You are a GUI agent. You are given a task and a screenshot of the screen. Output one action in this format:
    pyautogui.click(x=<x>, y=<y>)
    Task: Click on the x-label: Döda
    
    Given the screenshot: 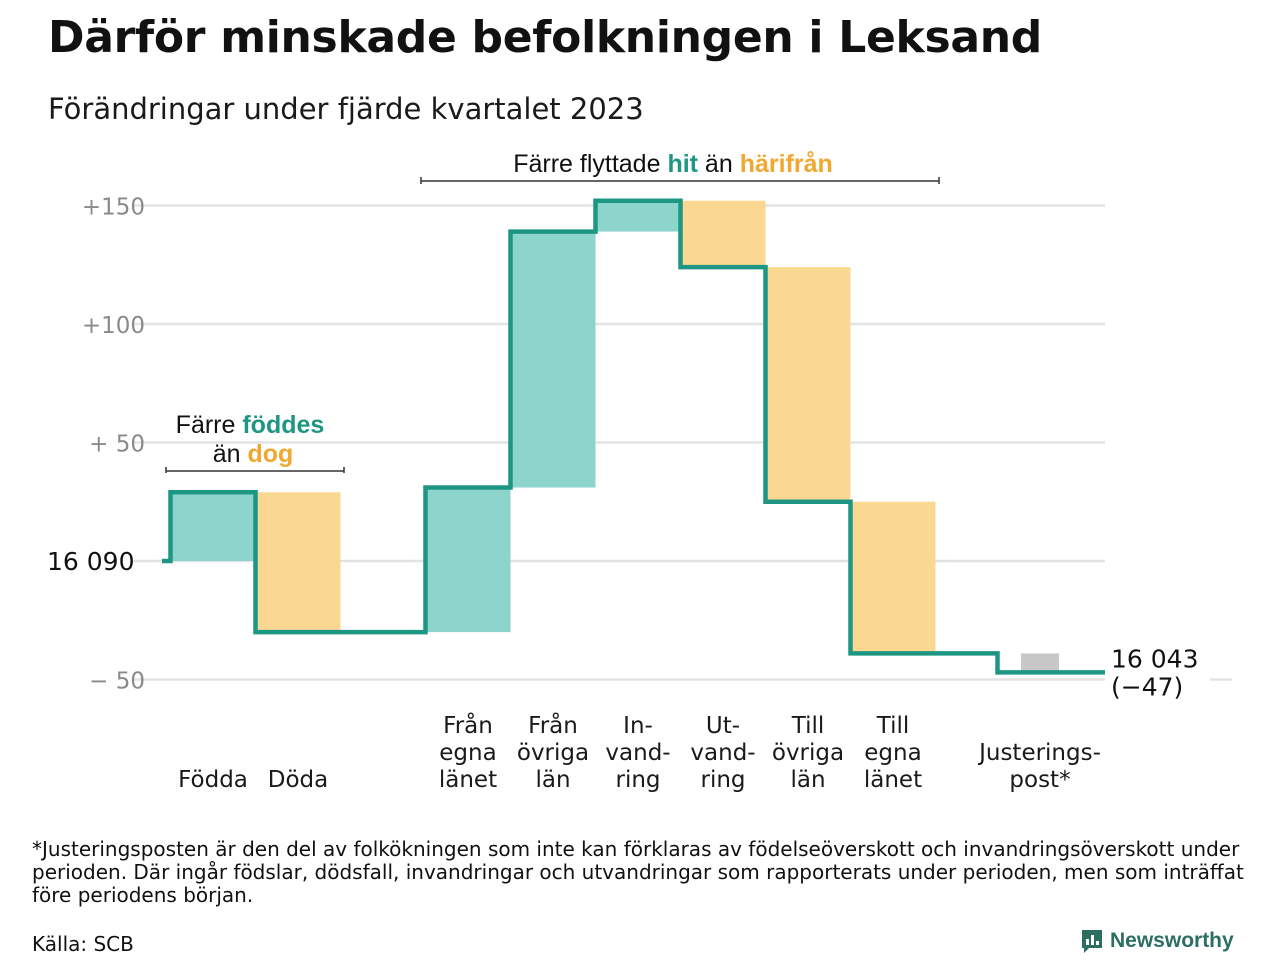 What is the action you would take?
    pyautogui.click(x=298, y=780)
    